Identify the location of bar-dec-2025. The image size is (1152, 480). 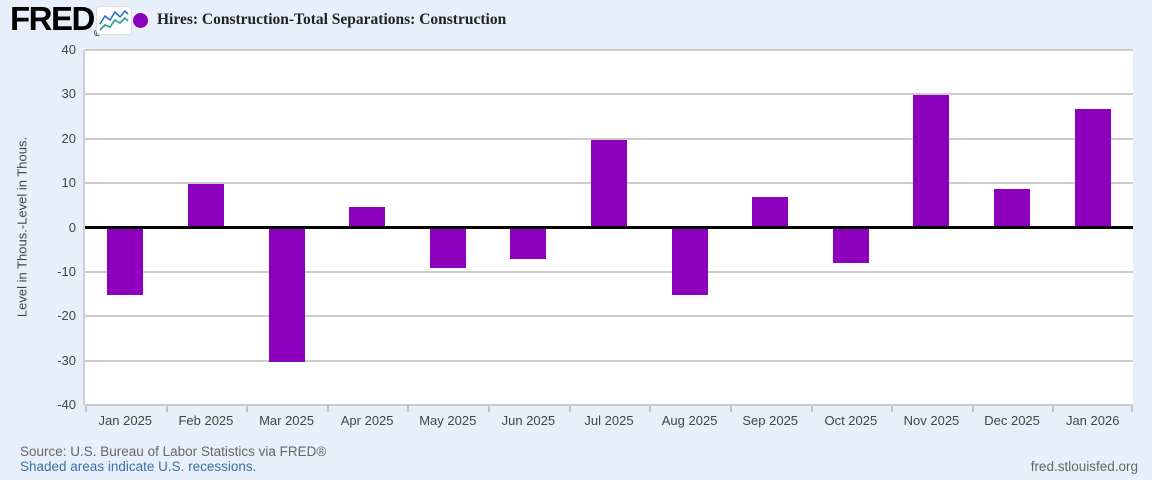
(1012, 208).